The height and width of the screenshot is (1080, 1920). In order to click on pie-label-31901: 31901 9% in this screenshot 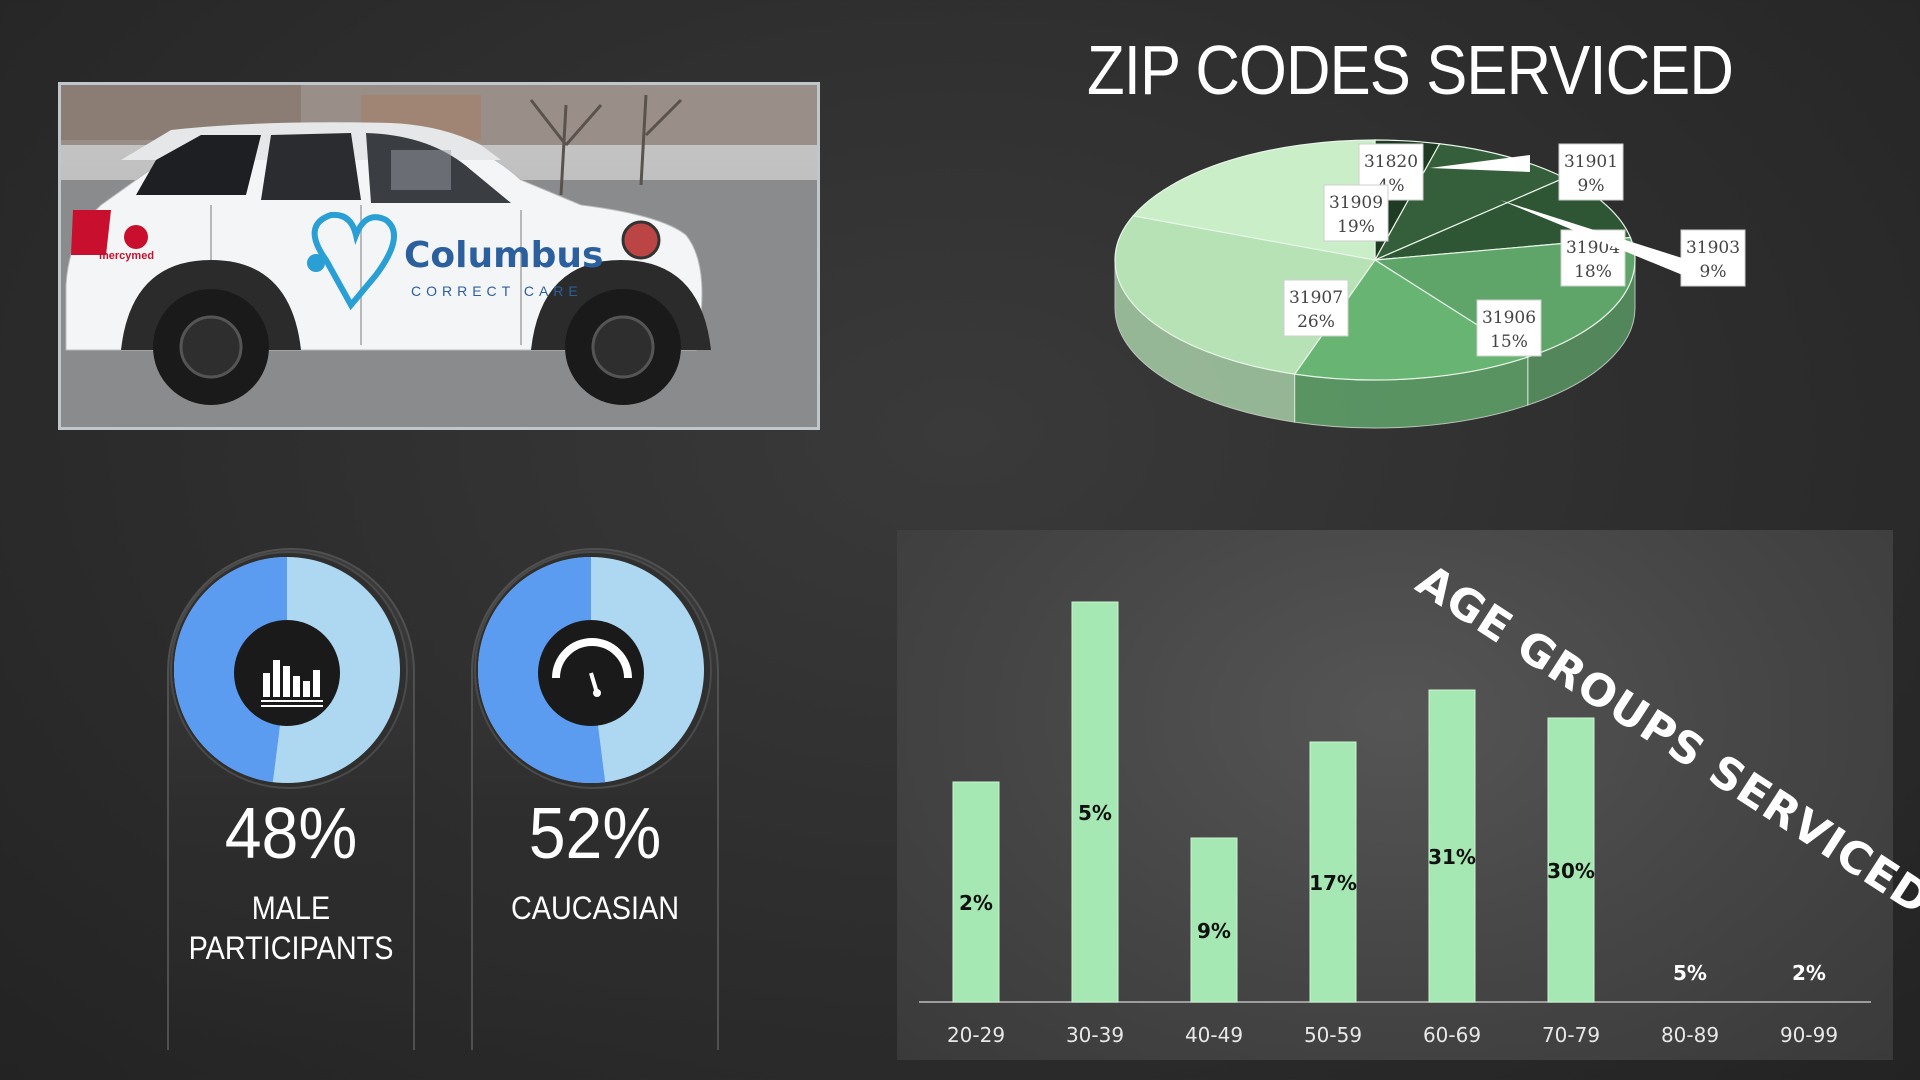, I will do `click(1591, 172)`.